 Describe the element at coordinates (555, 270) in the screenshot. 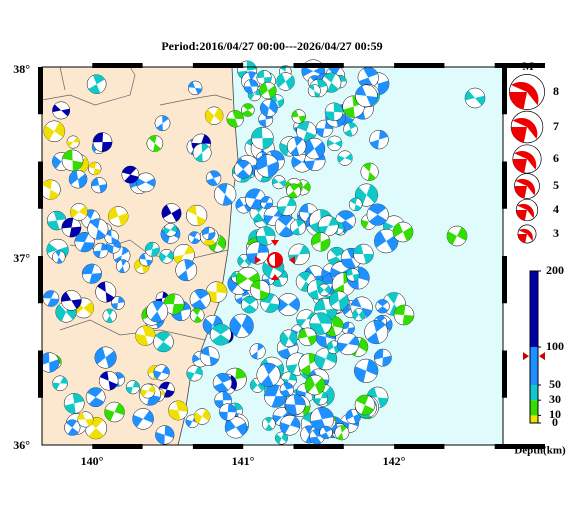

I see `depth-tick-label: 200` at that location.